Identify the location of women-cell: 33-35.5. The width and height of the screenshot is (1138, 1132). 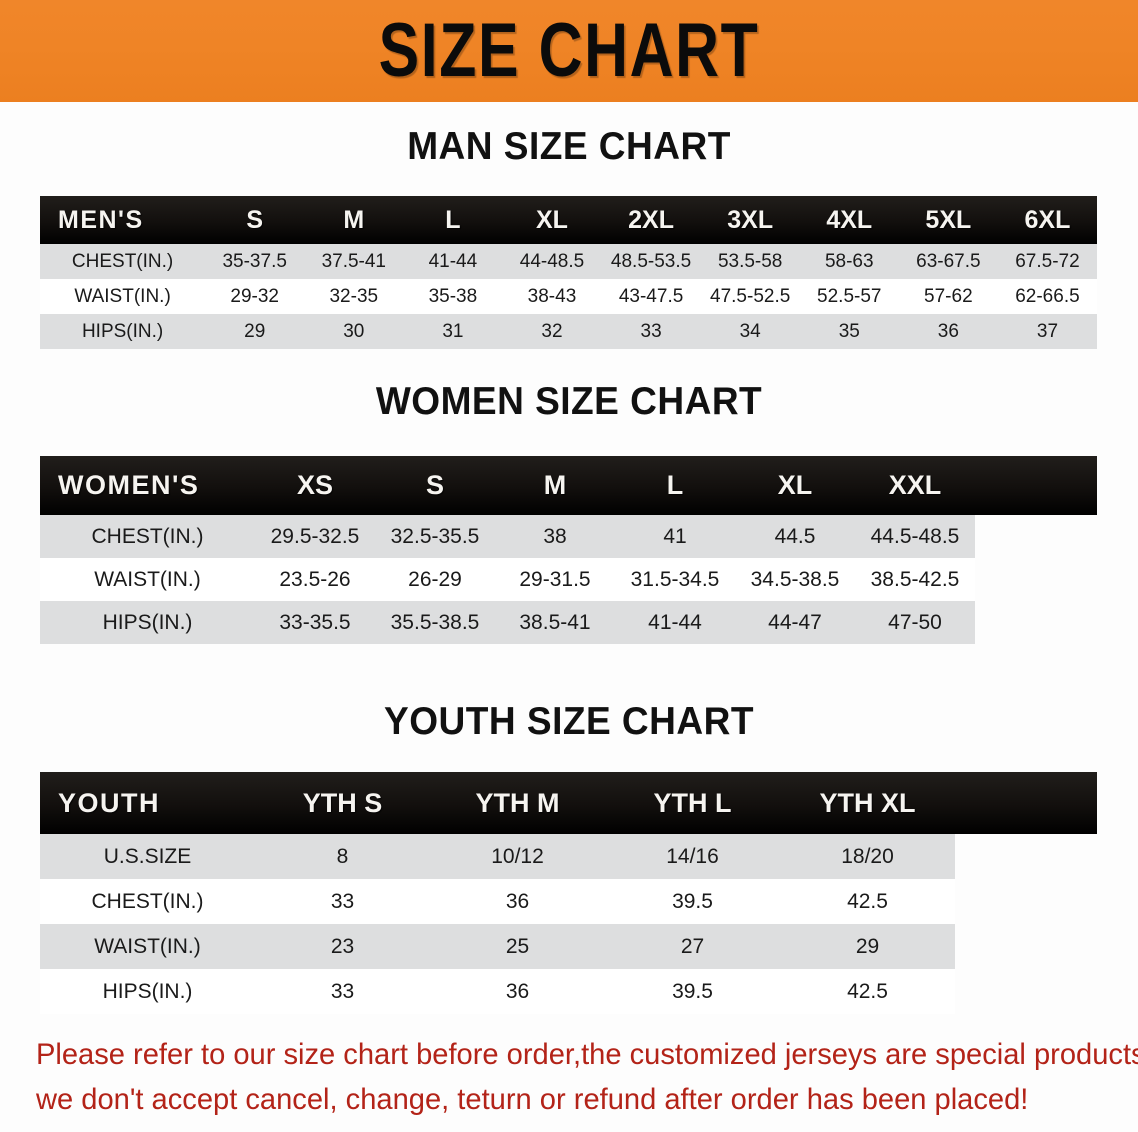
(315, 622).